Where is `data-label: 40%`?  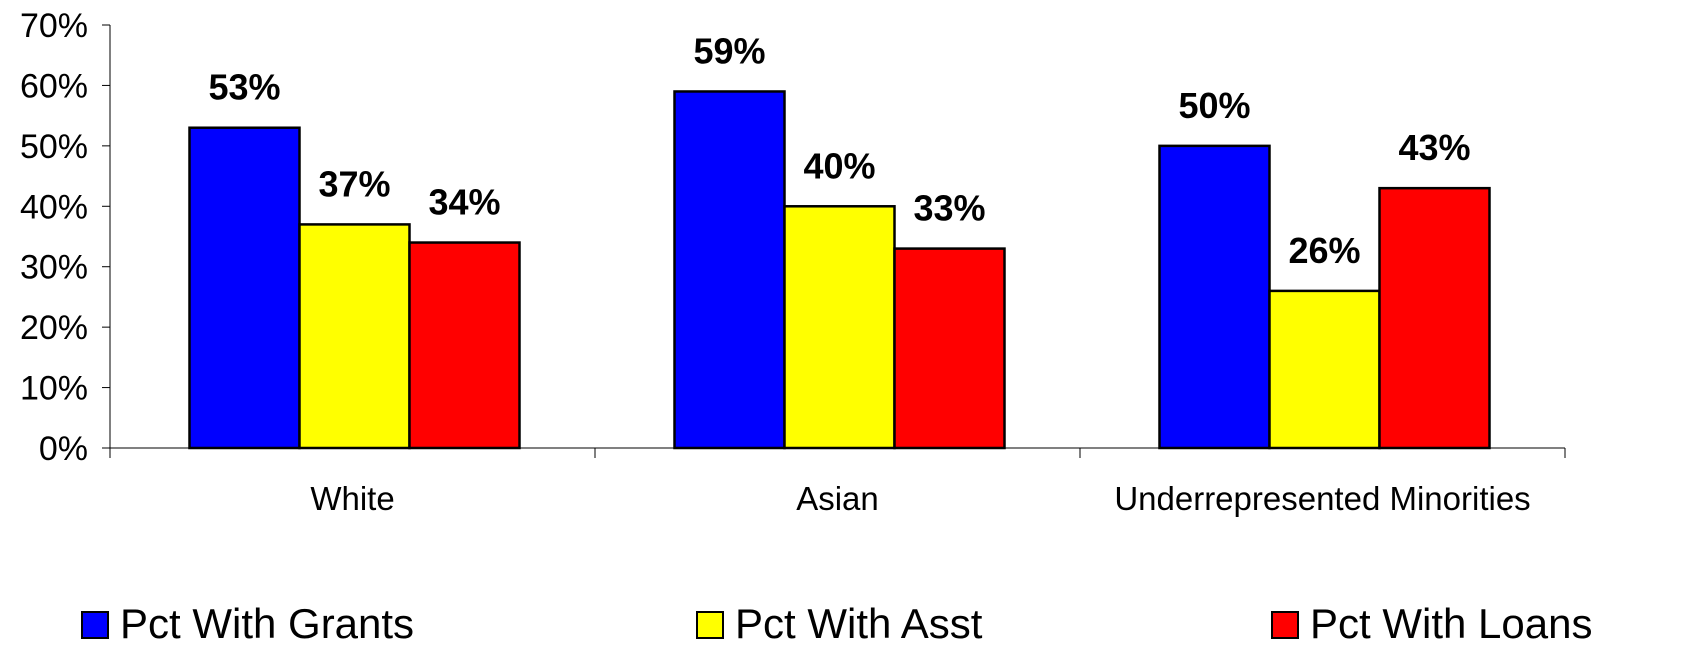 data-label: 40% is located at coordinates (839, 165).